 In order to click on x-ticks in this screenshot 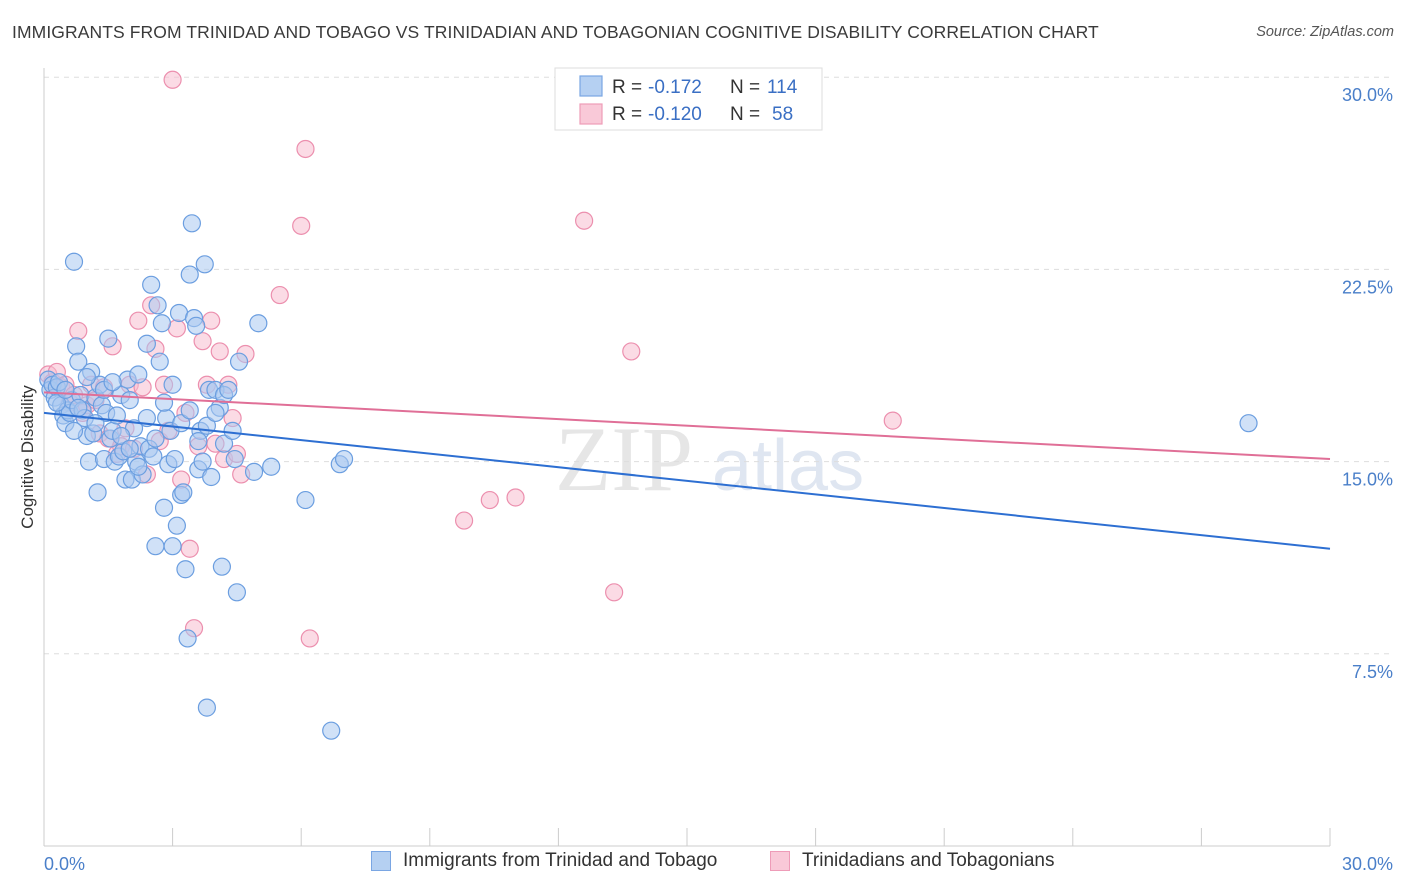, I will do `click(687, 837)`.